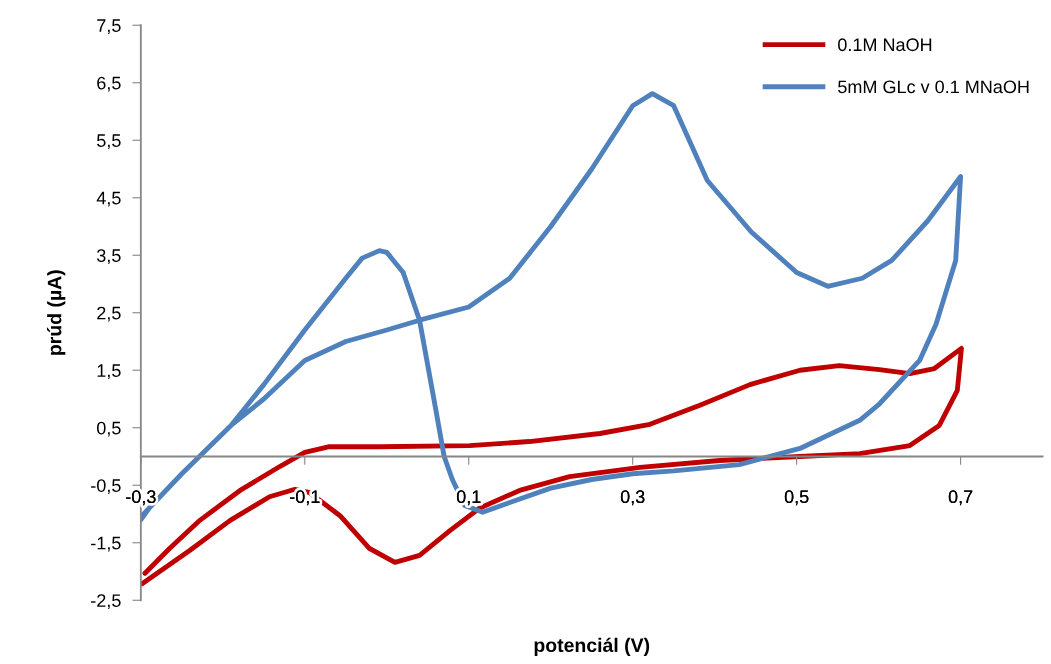  I want to click on y-tick-label: 5,5, so click(109, 142).